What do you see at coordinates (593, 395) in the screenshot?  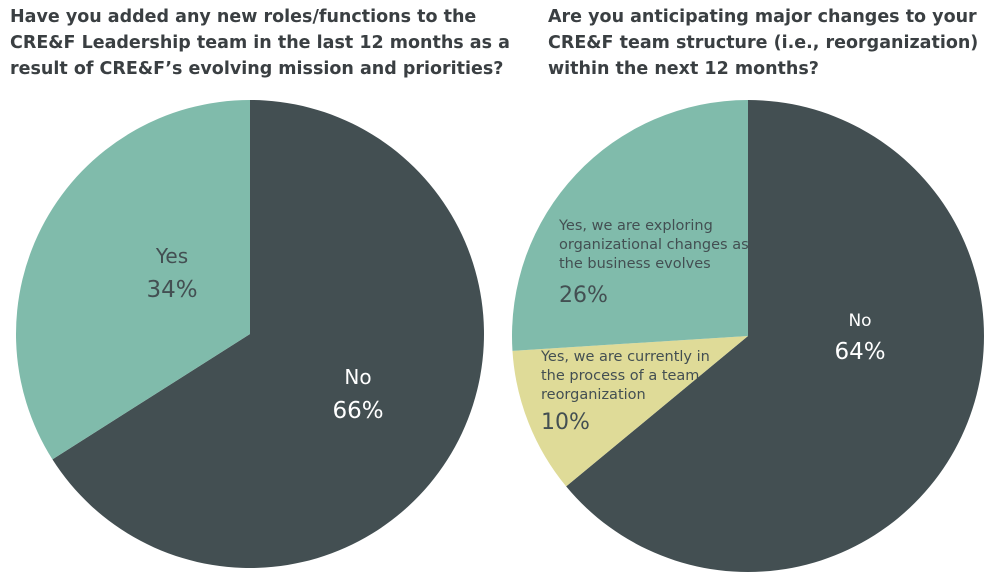 I see `pie-1-slice-1-label-line-2: reorganization` at bounding box center [593, 395].